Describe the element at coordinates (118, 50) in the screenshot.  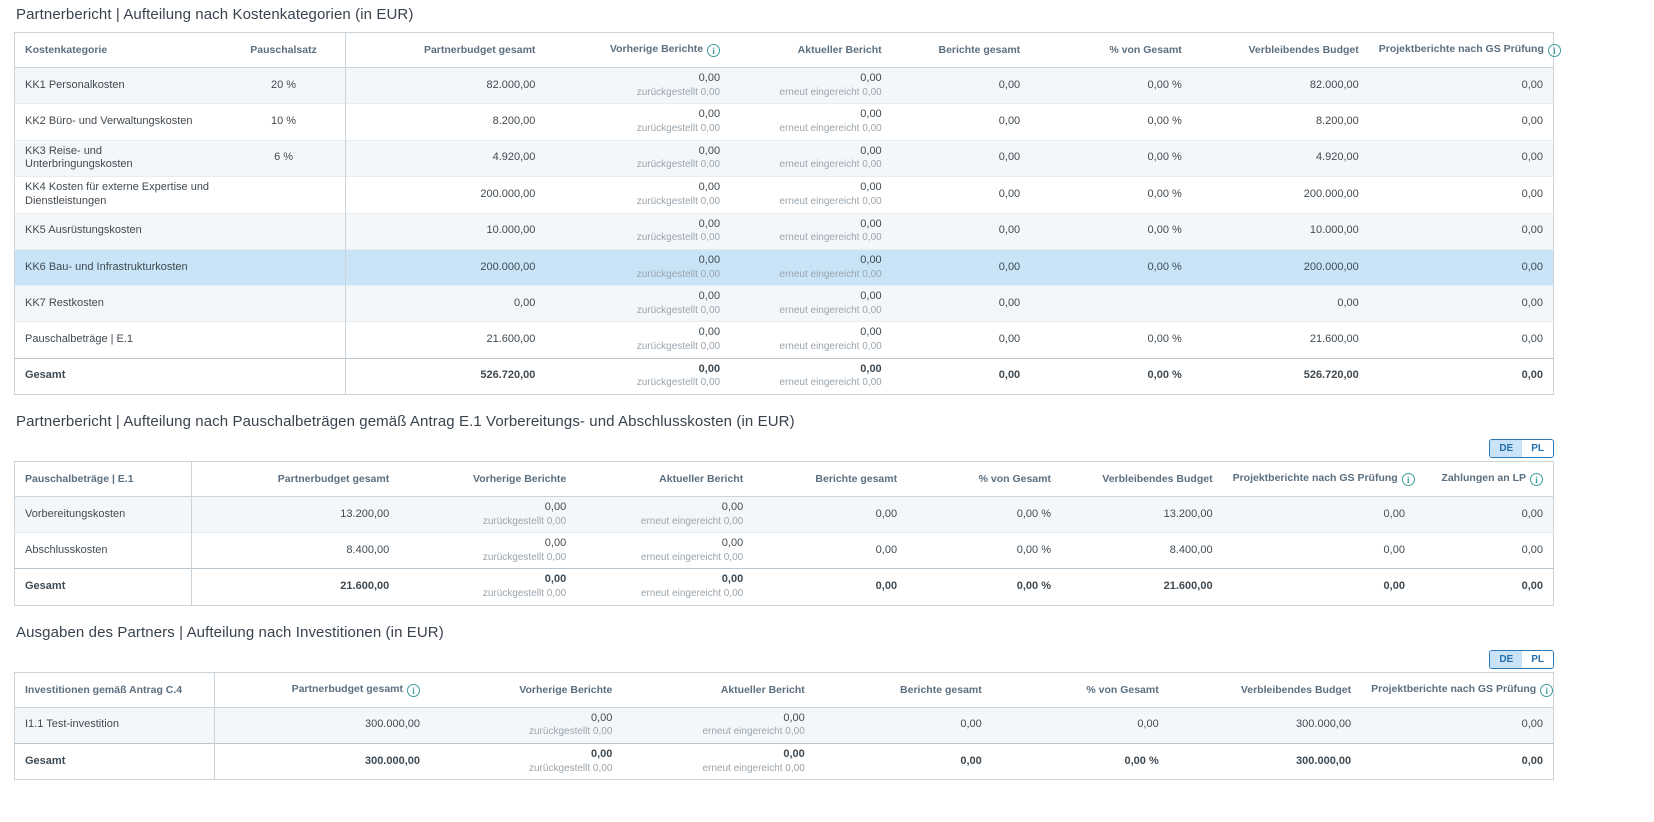
I see `column-header: Kostenkategorie` at that location.